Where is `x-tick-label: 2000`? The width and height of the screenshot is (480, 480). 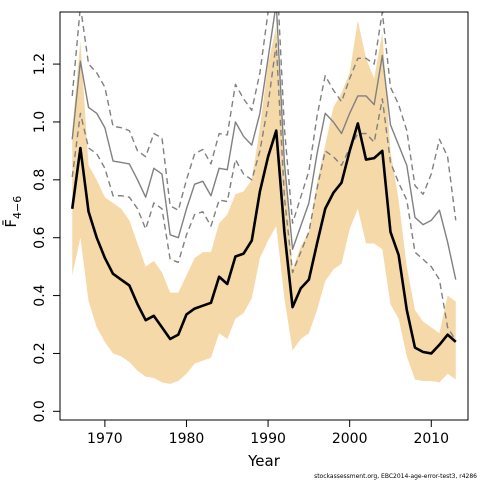
x-tick-label: 2000 is located at coordinates (350, 439).